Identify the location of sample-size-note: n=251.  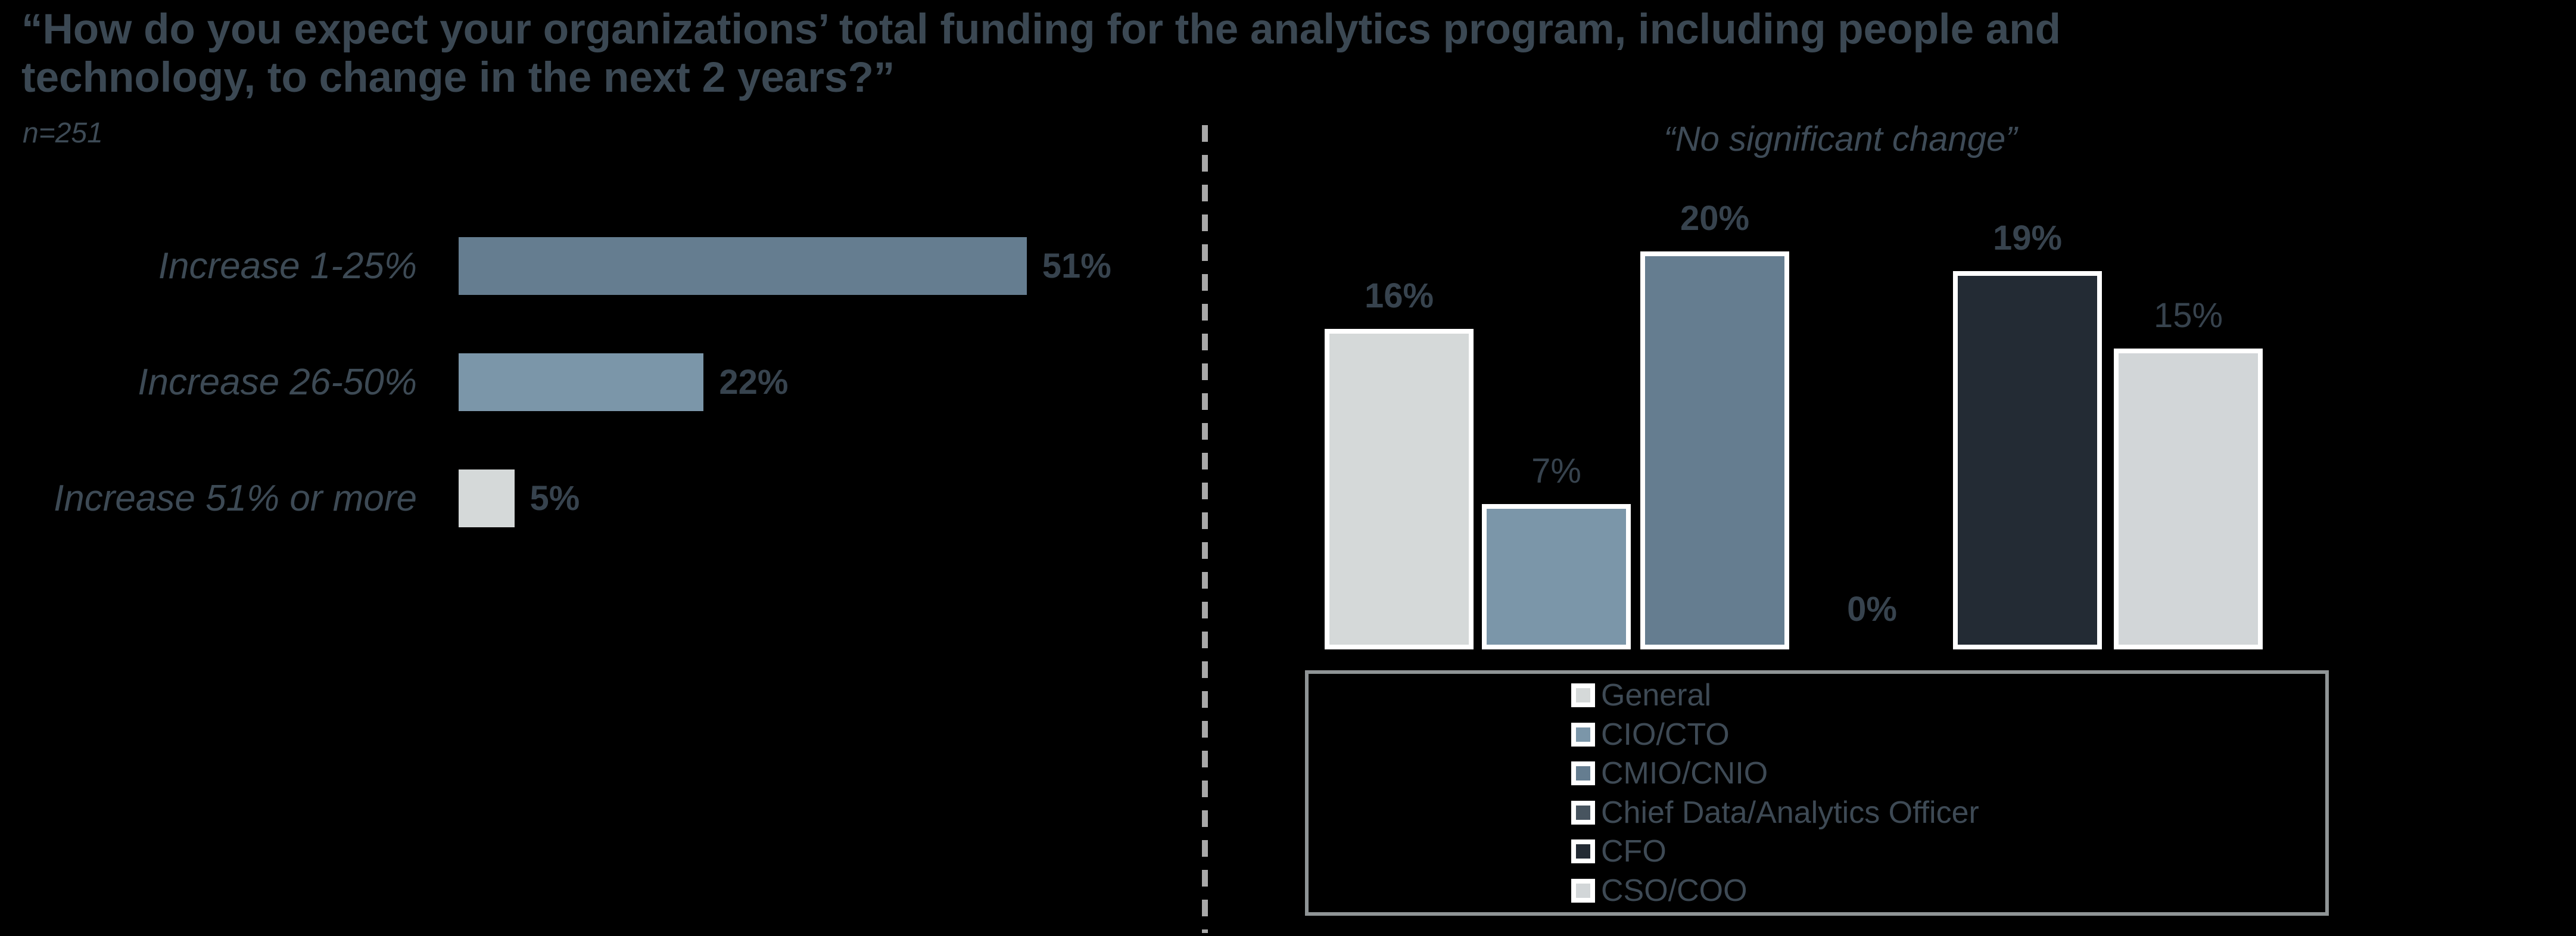
(63, 133).